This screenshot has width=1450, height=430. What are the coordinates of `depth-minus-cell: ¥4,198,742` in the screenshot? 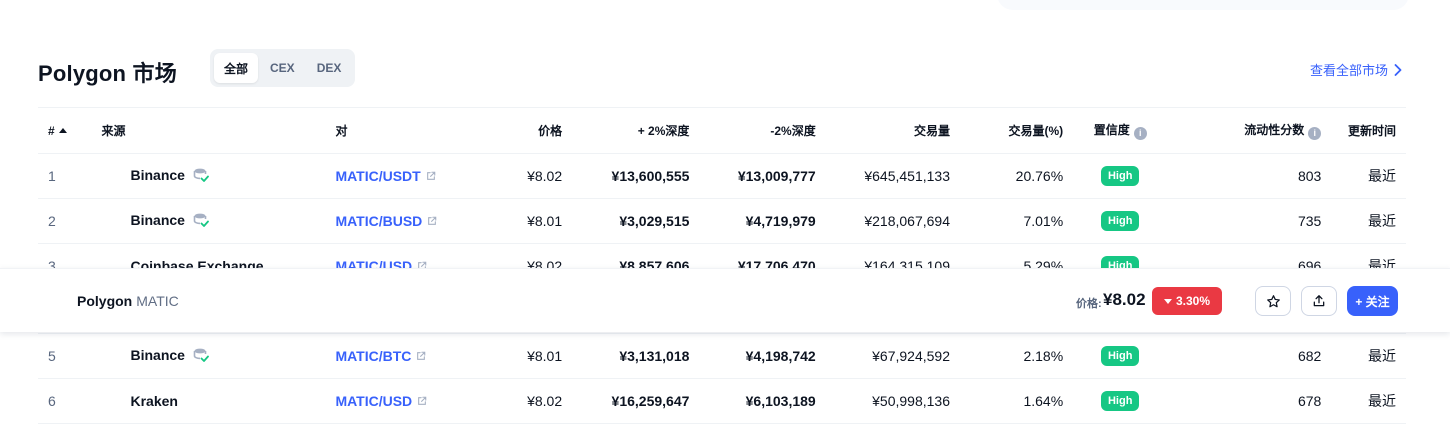 It's located at (752, 356).